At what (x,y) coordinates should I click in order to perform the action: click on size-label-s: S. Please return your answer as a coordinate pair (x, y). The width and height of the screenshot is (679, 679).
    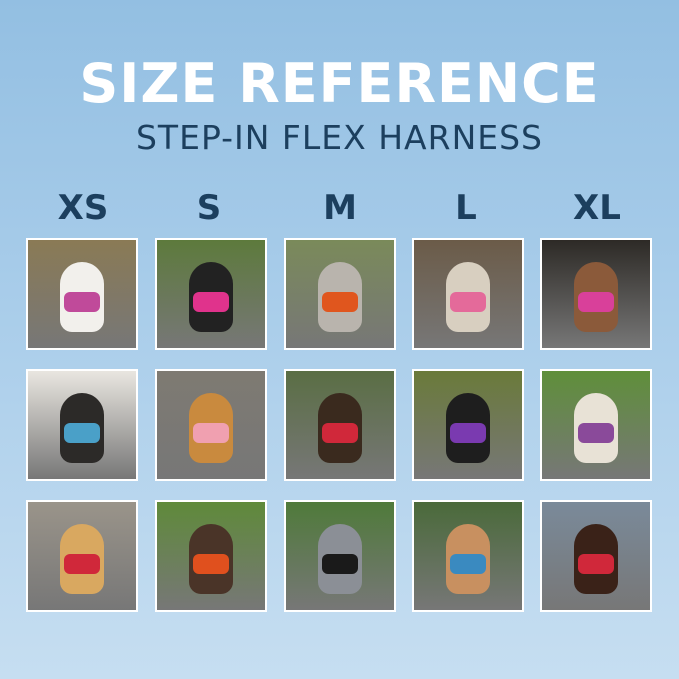
    Looking at the image, I should click on (209, 208).